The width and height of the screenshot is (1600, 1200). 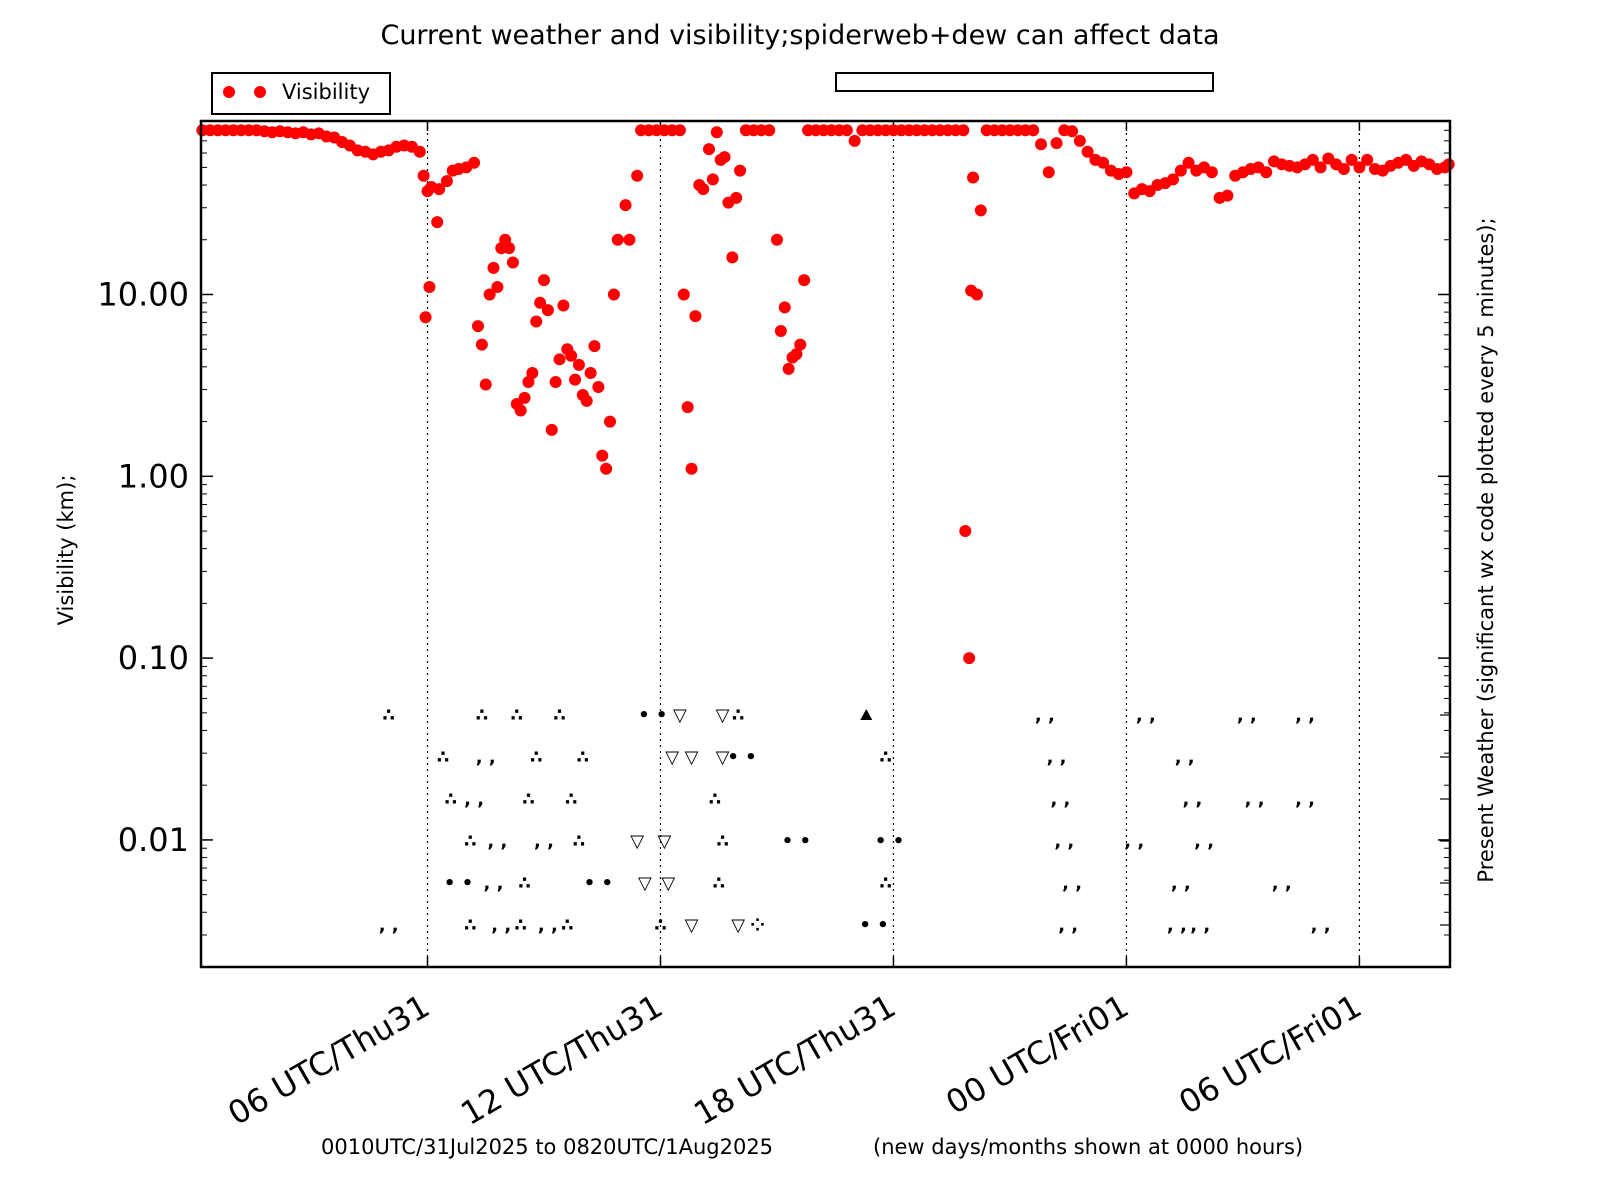 What do you see at coordinates (794, 1060) in the screenshot?
I see `x-tick-label: 18 UTC/Thu31` at bounding box center [794, 1060].